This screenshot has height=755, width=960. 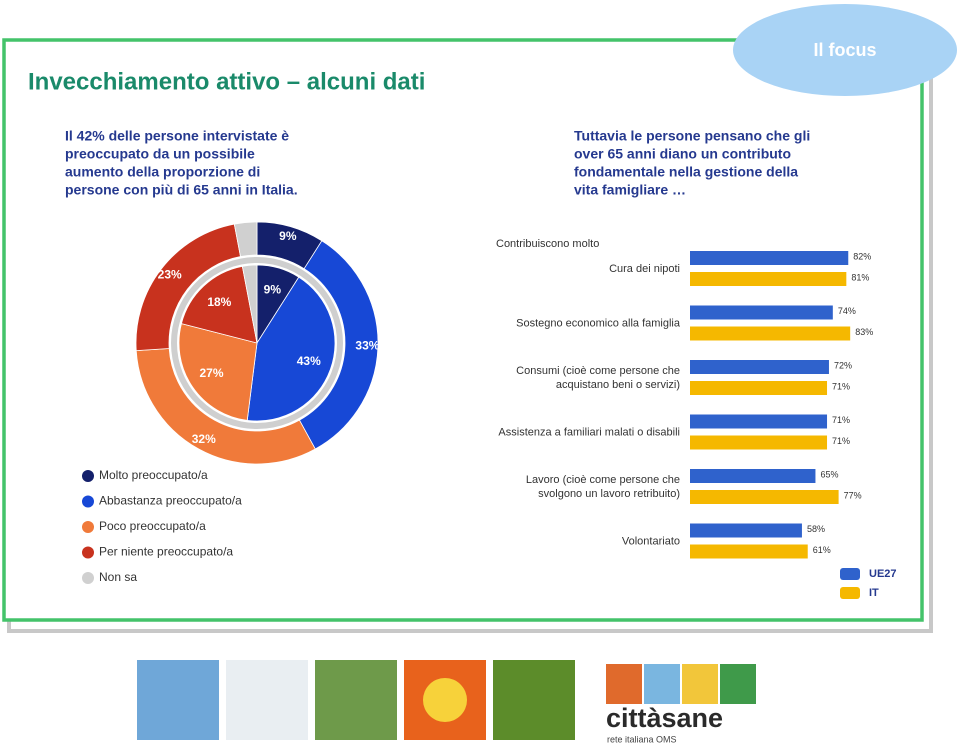 I want to click on sun, so click(x=445, y=700).